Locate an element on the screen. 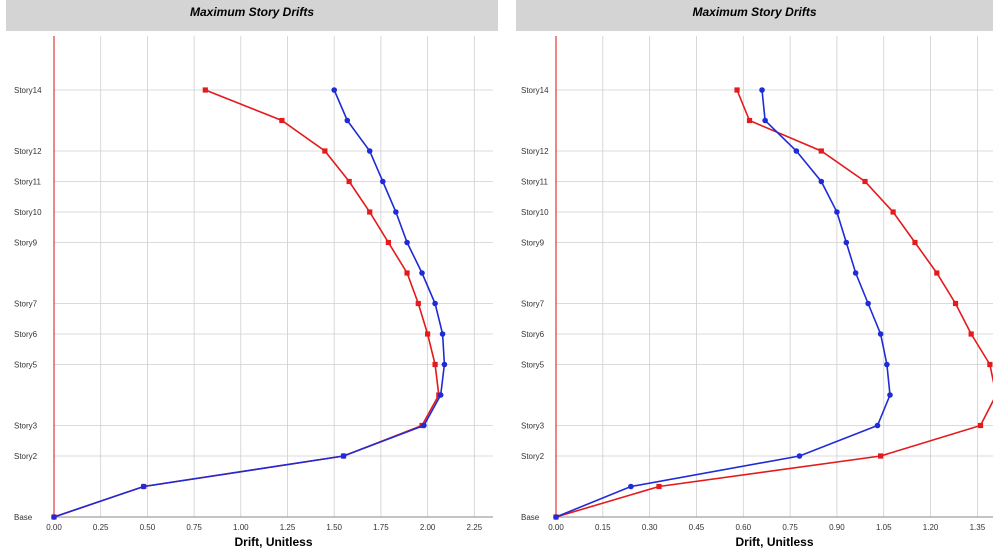  x-tick-label: 1.20 is located at coordinates (931, 527).